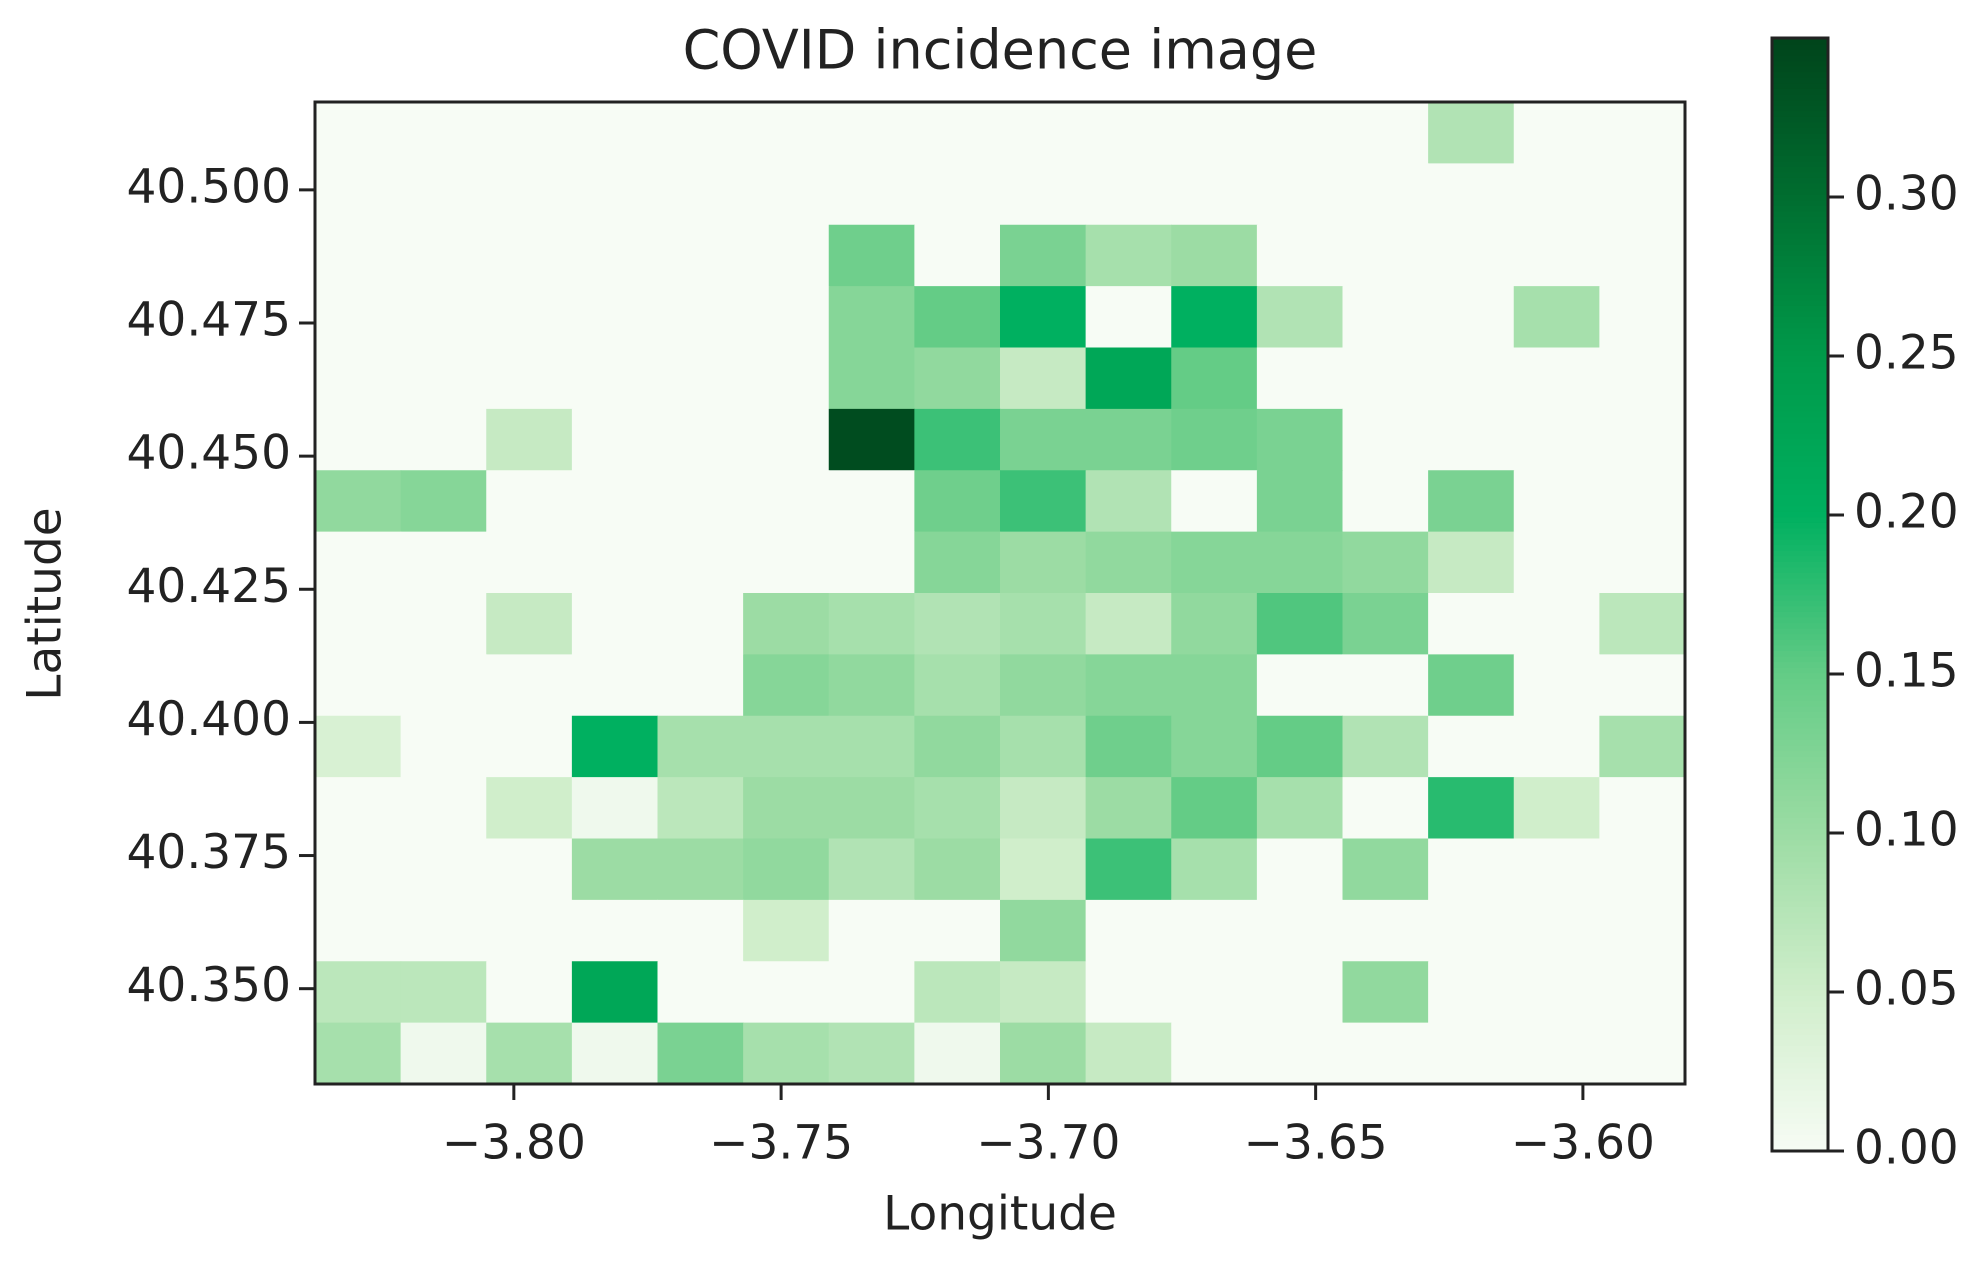  Describe the element at coordinates (1048, 1143) in the screenshot. I see `x-tick-label: −3.70` at that location.